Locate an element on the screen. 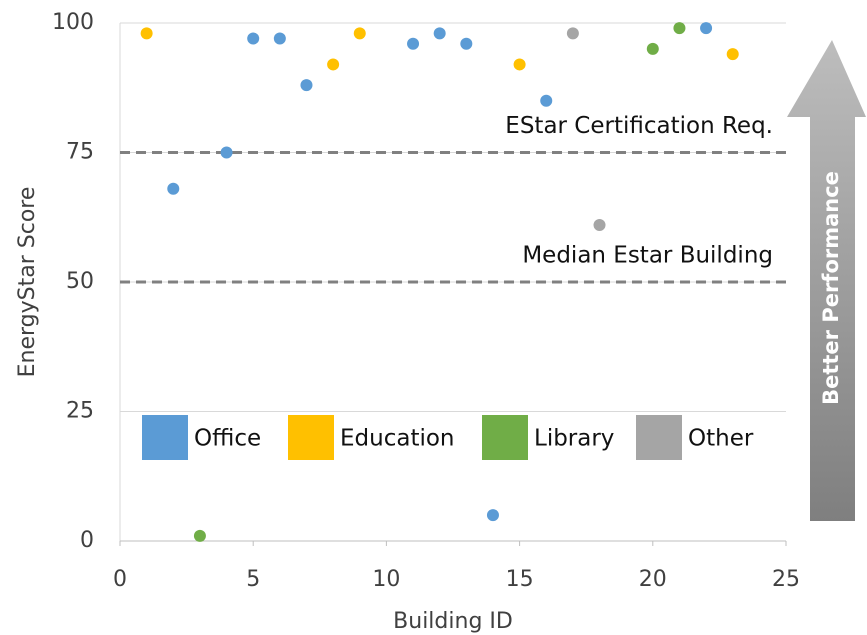 The image size is (867, 635). x-tick-label: 5 is located at coordinates (253, 579).